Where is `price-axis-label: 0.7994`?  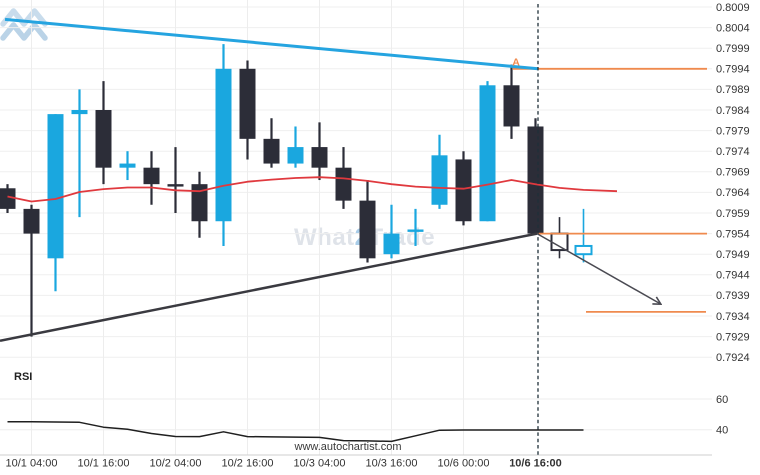 price-axis-label: 0.7994 is located at coordinates (733, 70).